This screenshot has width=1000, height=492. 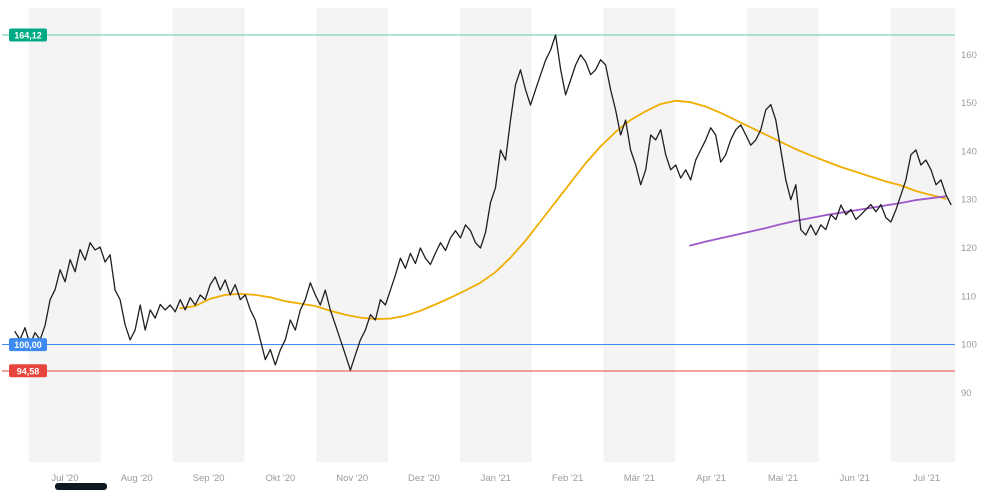 I want to click on y-axis-label: 140, so click(x=969, y=151).